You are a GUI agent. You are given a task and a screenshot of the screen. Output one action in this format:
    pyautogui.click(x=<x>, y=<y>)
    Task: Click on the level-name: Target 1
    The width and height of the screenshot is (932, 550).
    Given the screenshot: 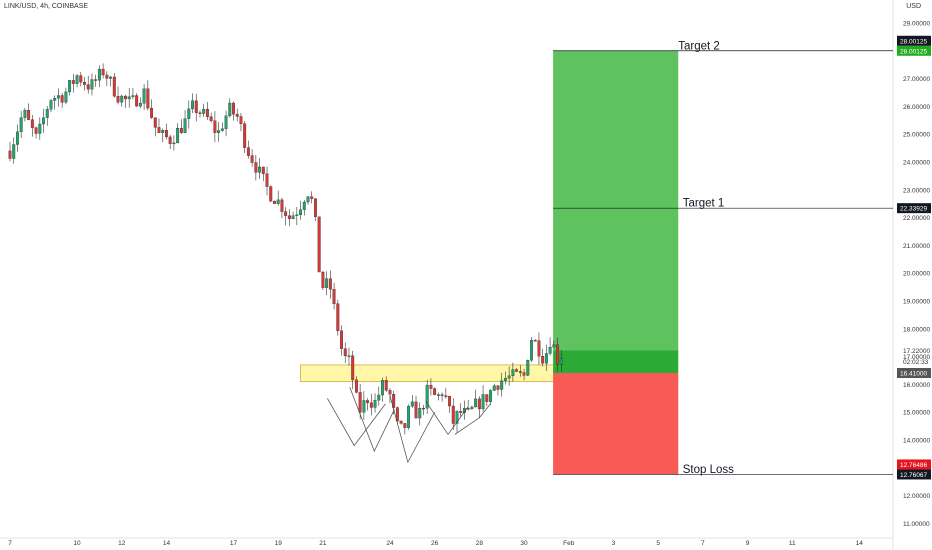 What is the action you would take?
    pyautogui.click(x=704, y=204)
    